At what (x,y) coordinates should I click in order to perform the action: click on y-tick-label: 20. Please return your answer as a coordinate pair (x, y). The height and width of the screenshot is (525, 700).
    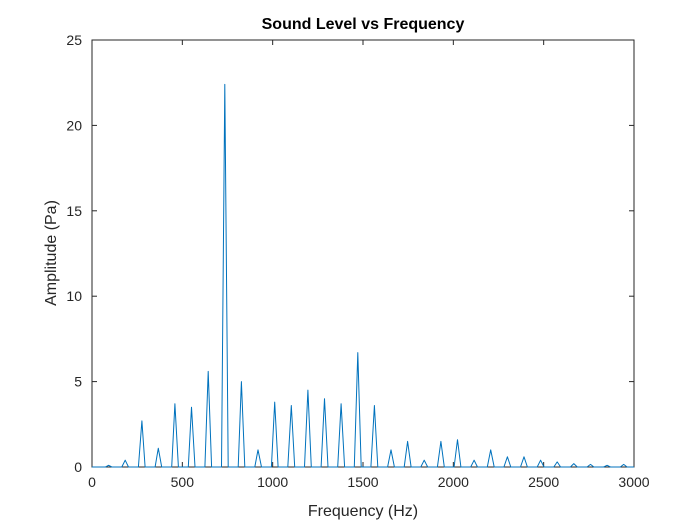
    Looking at the image, I should click on (74, 125).